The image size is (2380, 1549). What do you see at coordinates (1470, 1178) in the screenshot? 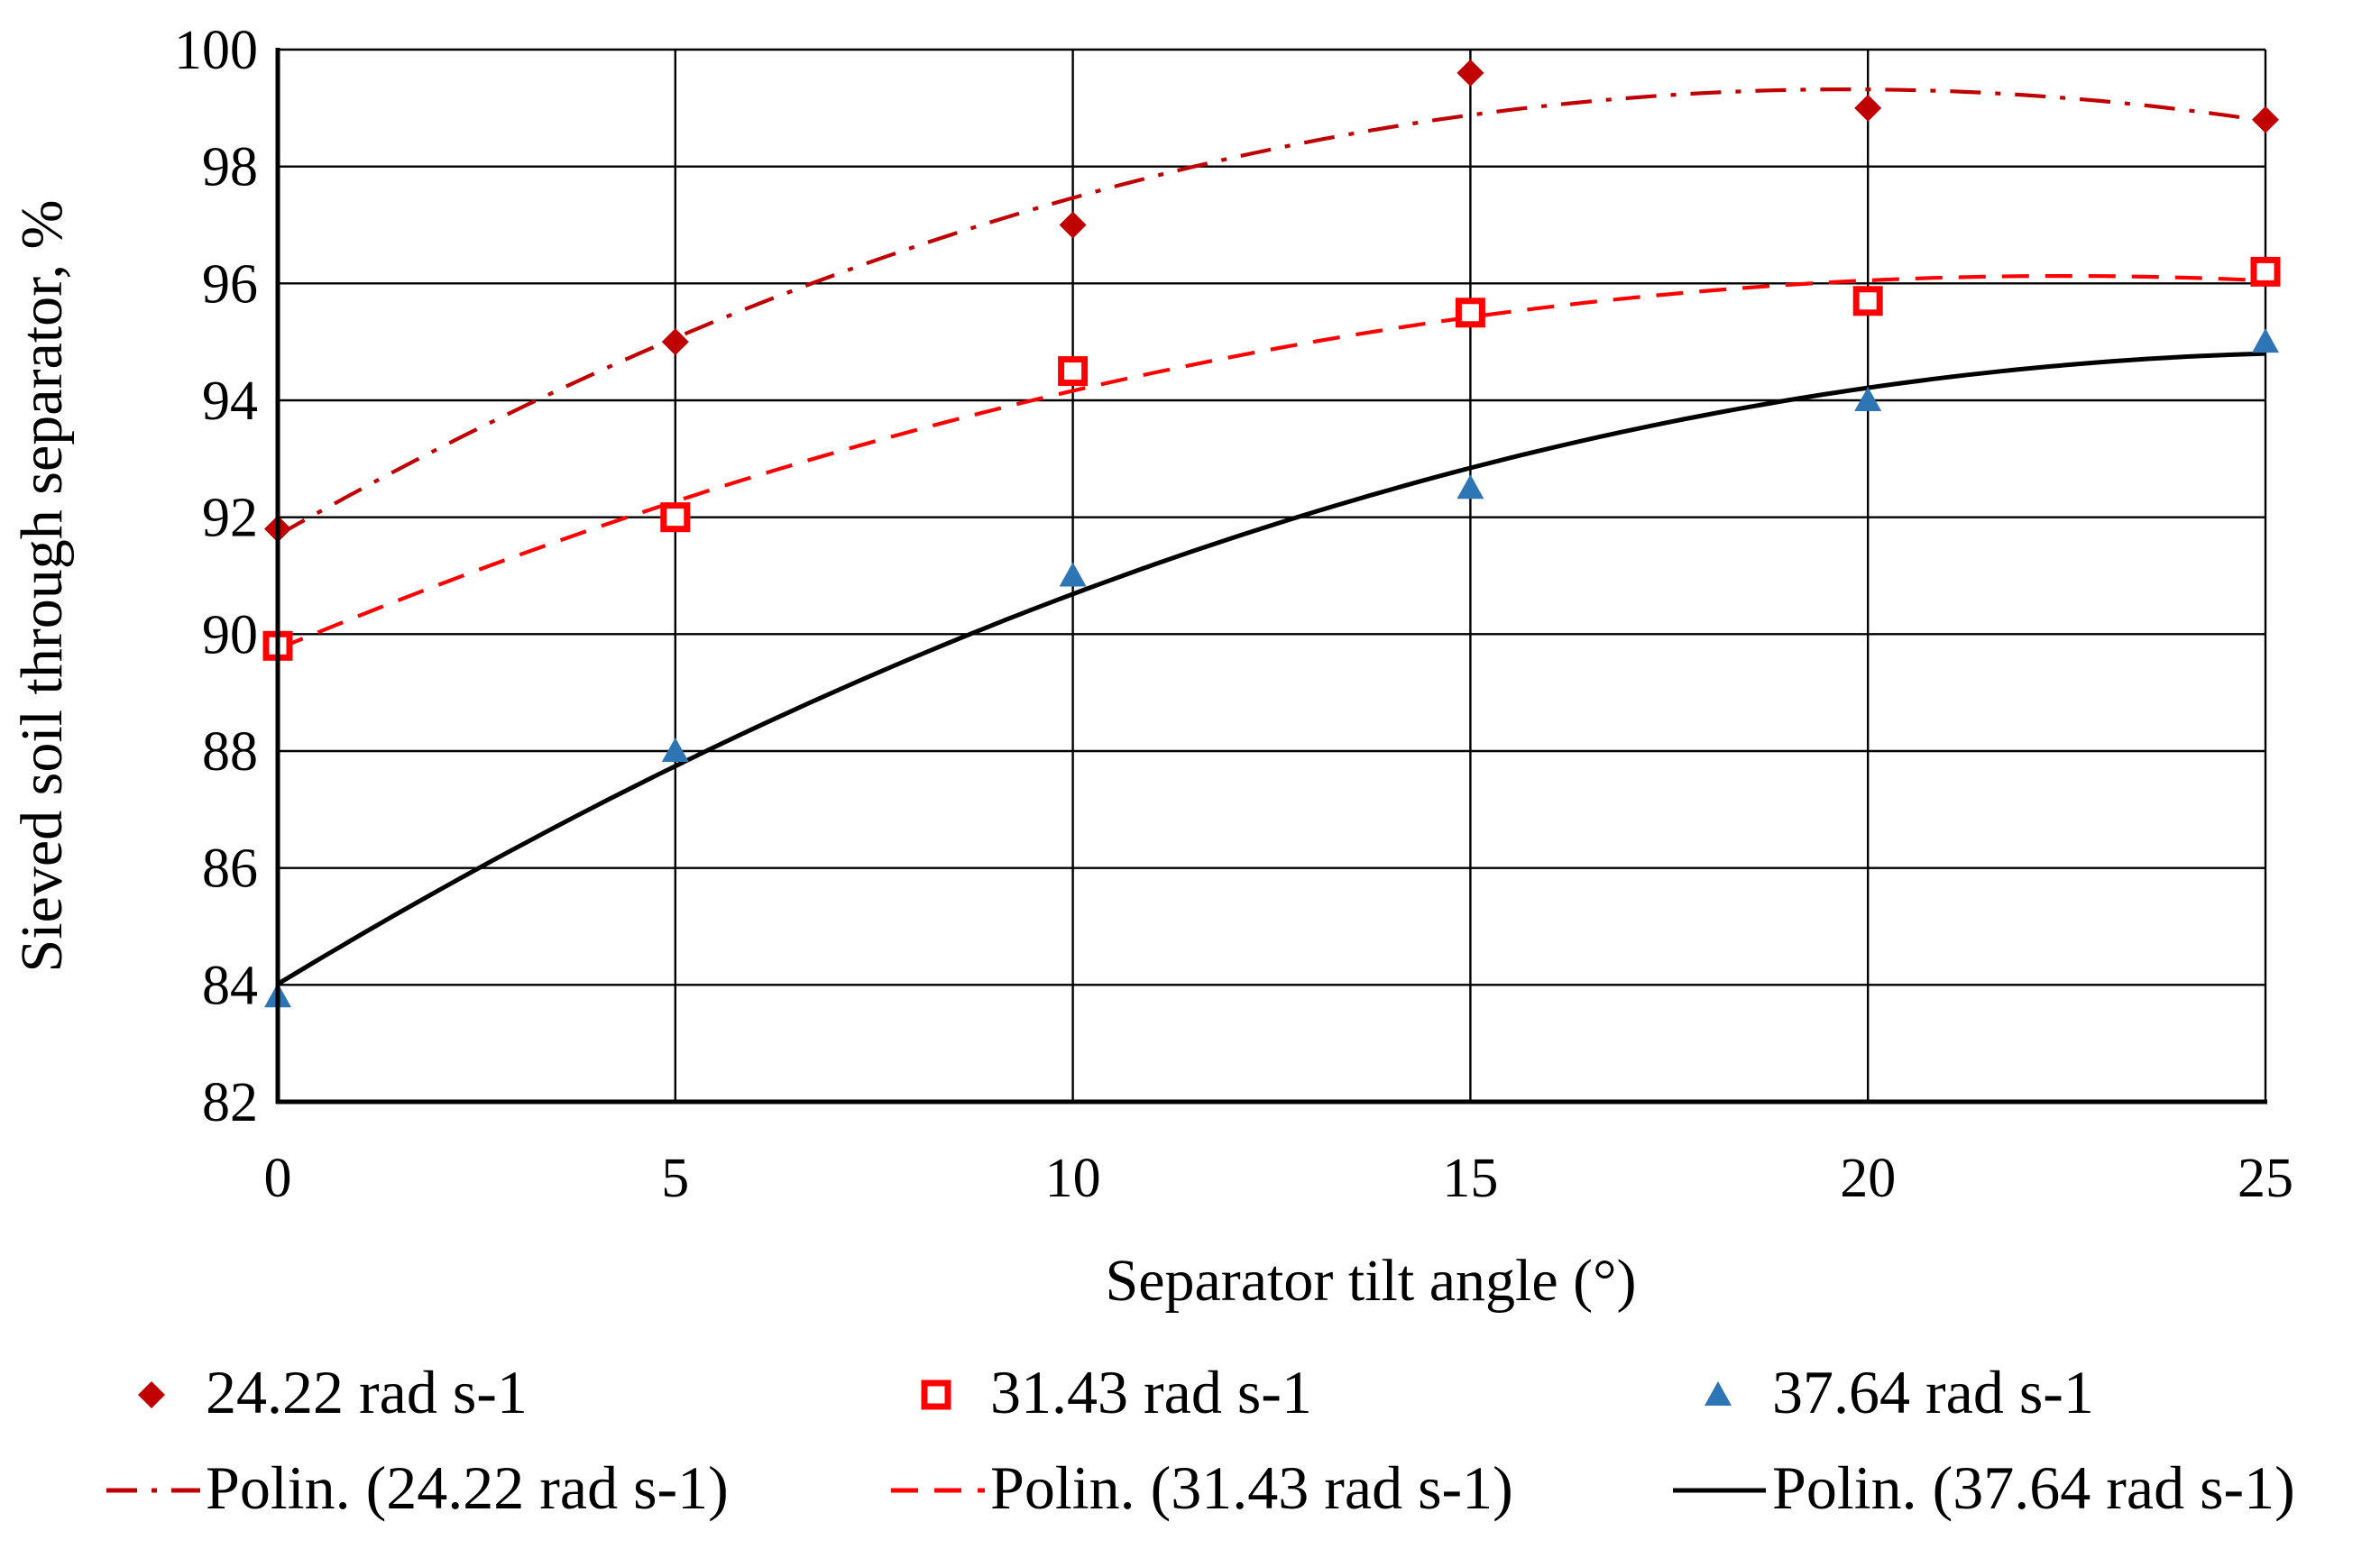
I see `x-tick-label: 15` at bounding box center [1470, 1178].